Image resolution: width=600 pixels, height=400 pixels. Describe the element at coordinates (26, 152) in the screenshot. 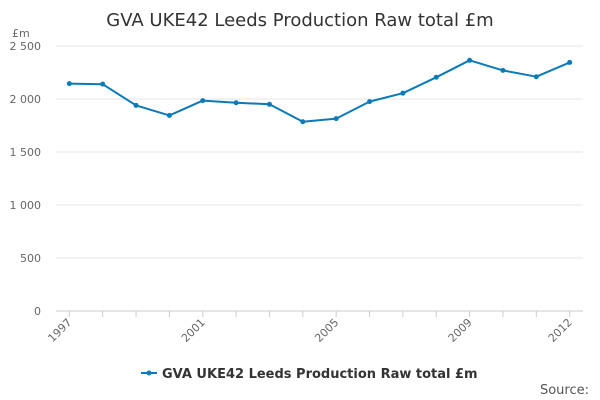

I see `y-tick-label: 1 500` at that location.